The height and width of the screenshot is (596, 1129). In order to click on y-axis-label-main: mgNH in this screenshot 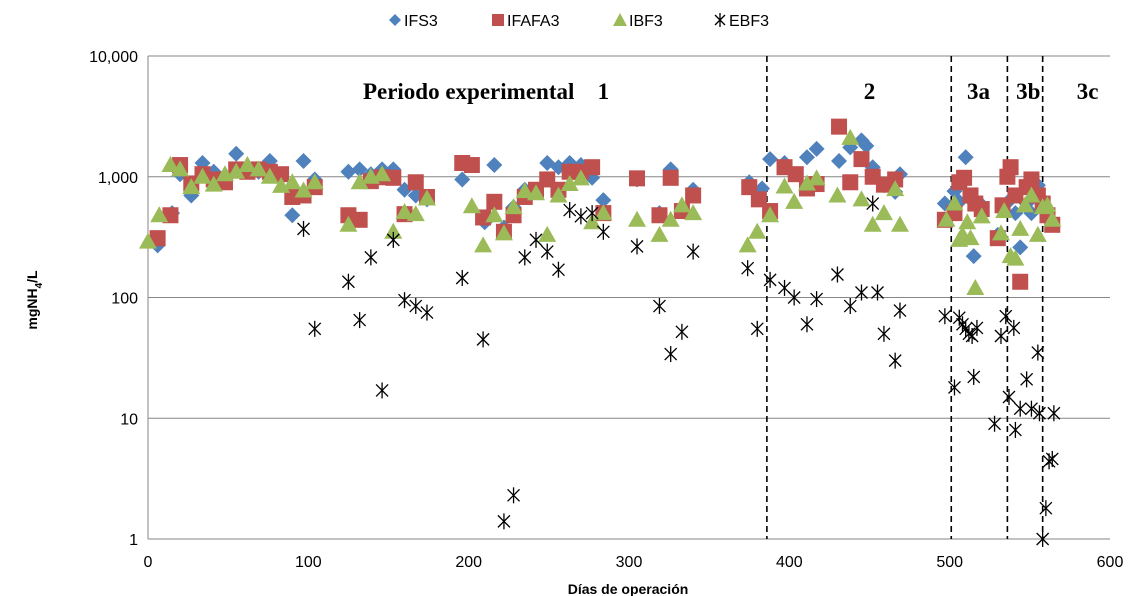, I will do `click(32, 308)`.